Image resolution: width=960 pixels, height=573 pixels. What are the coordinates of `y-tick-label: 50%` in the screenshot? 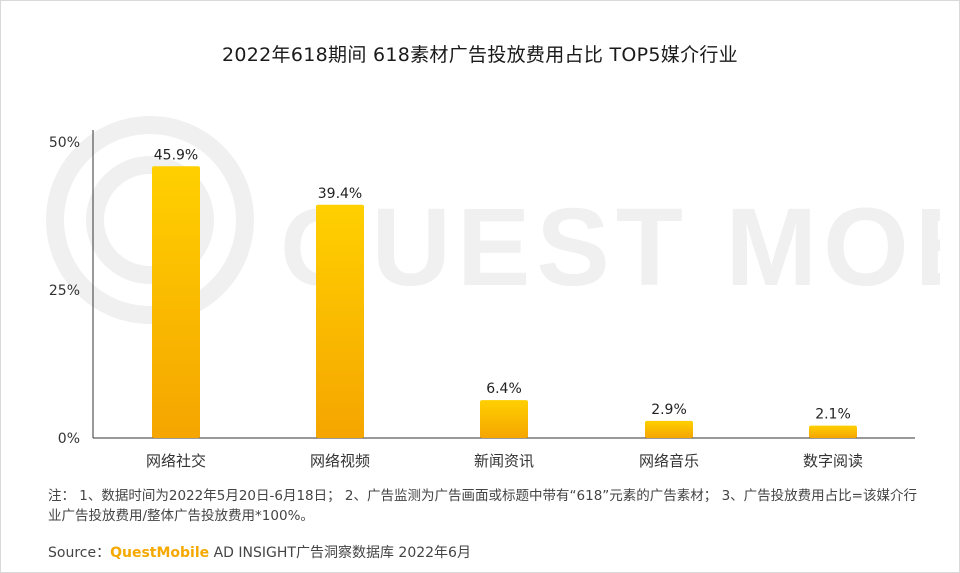 It's located at (64, 143).